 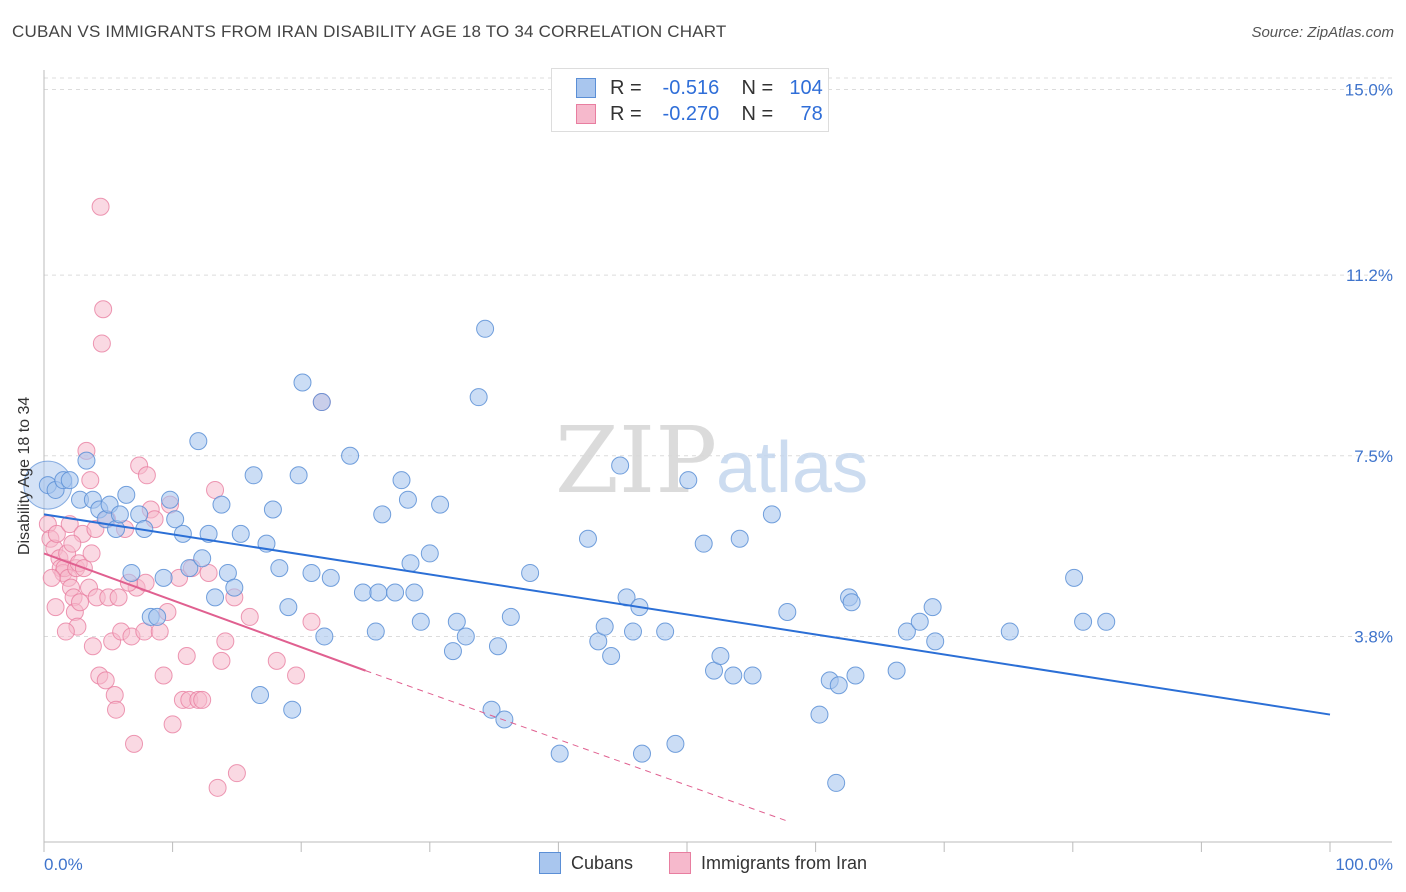 I want to click on y-tick-label: 3.8%, so click(x=1373, y=636).